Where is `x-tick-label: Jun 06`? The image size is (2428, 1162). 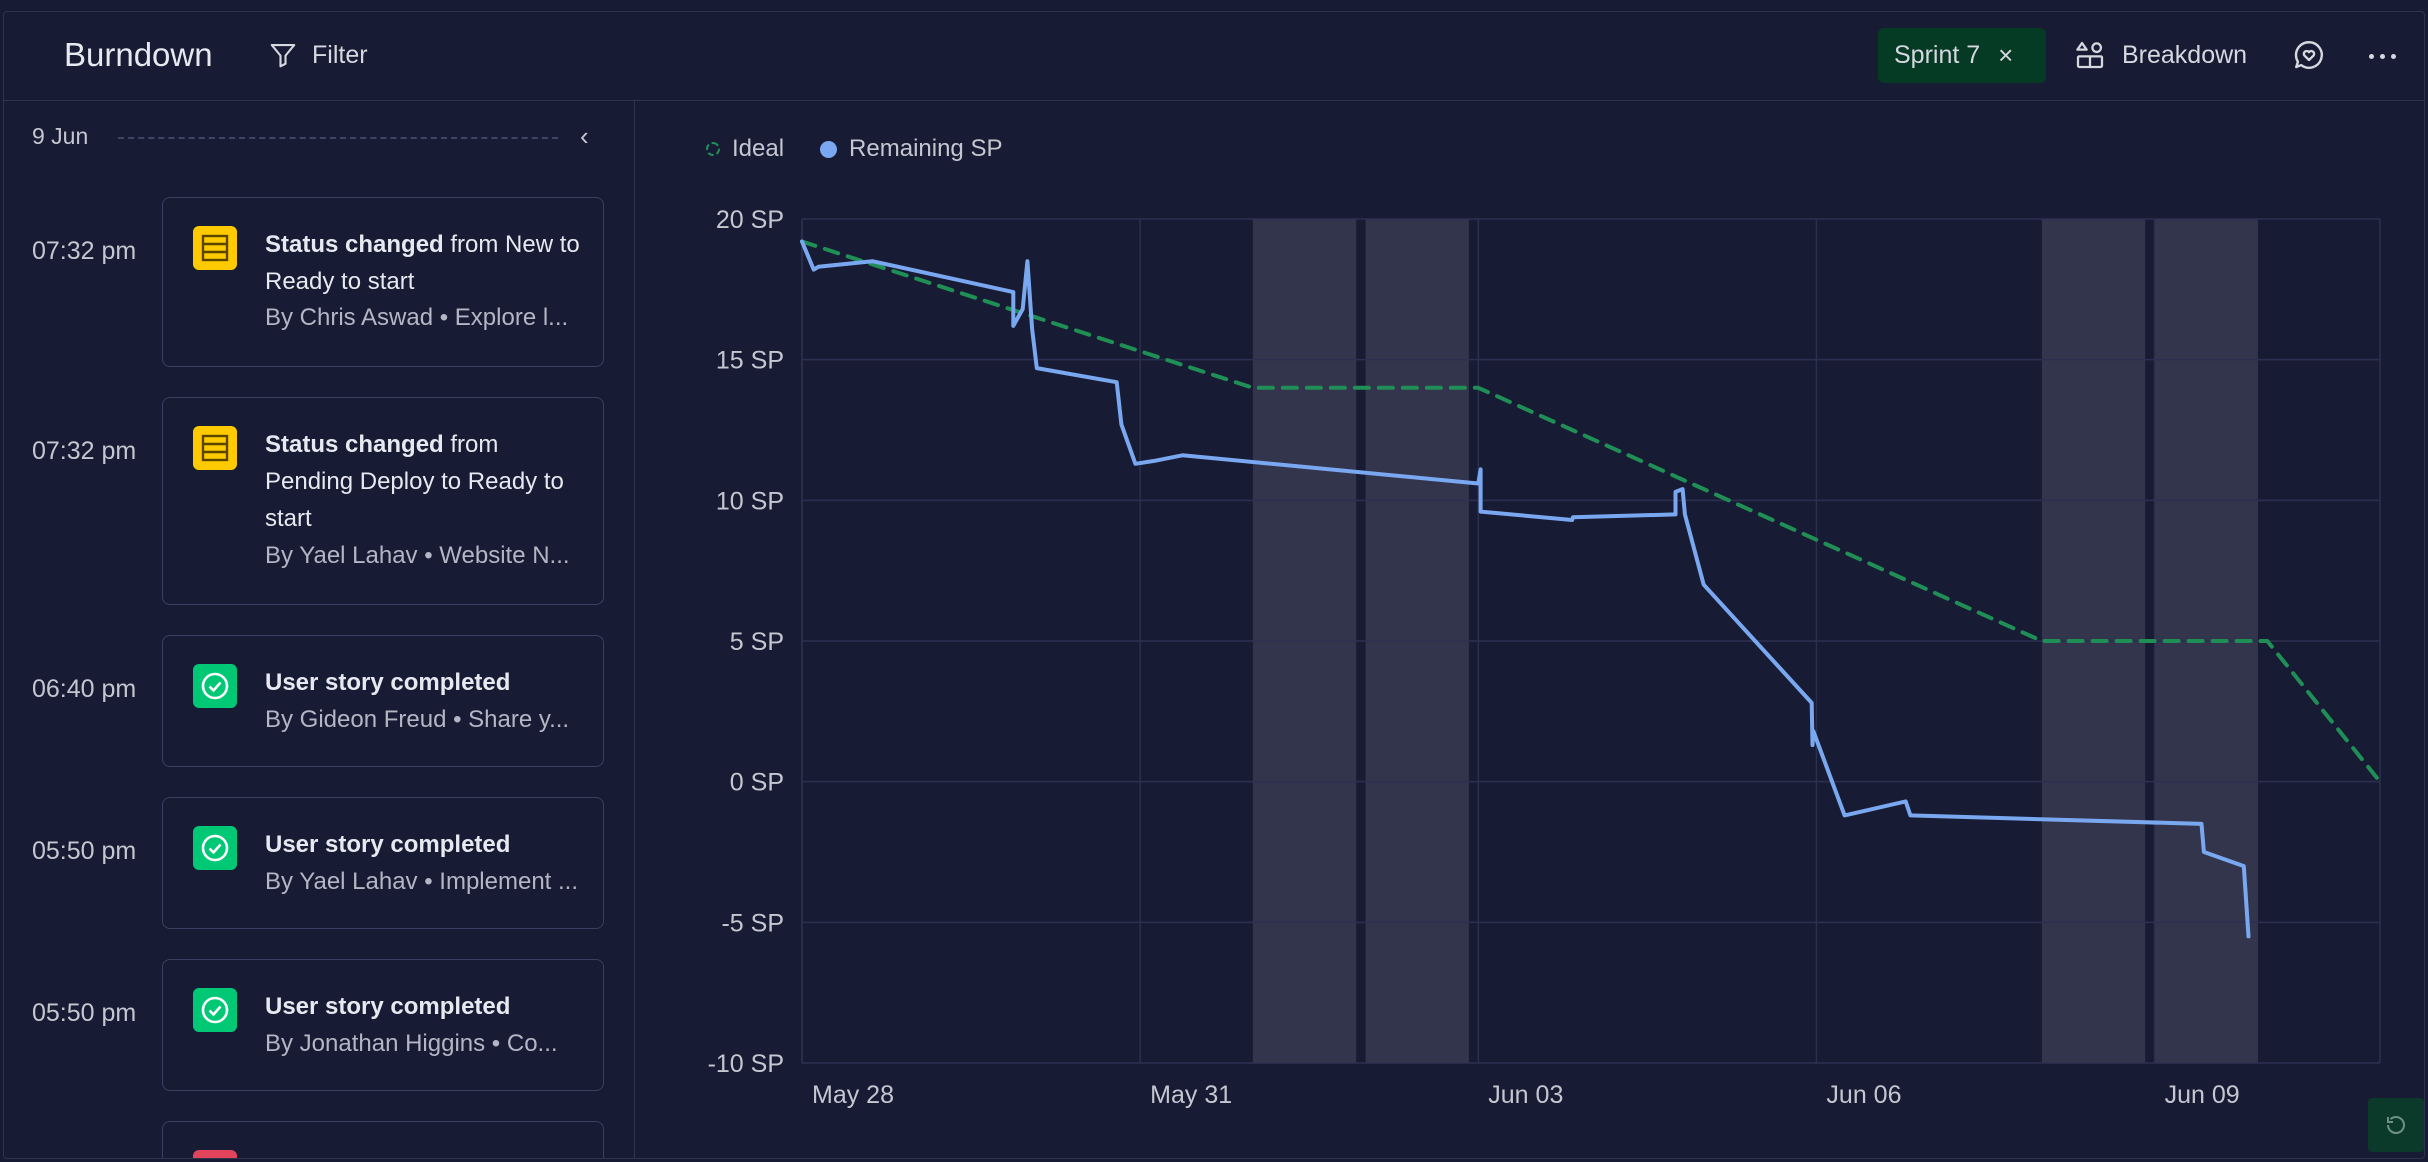
x-tick-label: Jun 06 is located at coordinates (1863, 1095).